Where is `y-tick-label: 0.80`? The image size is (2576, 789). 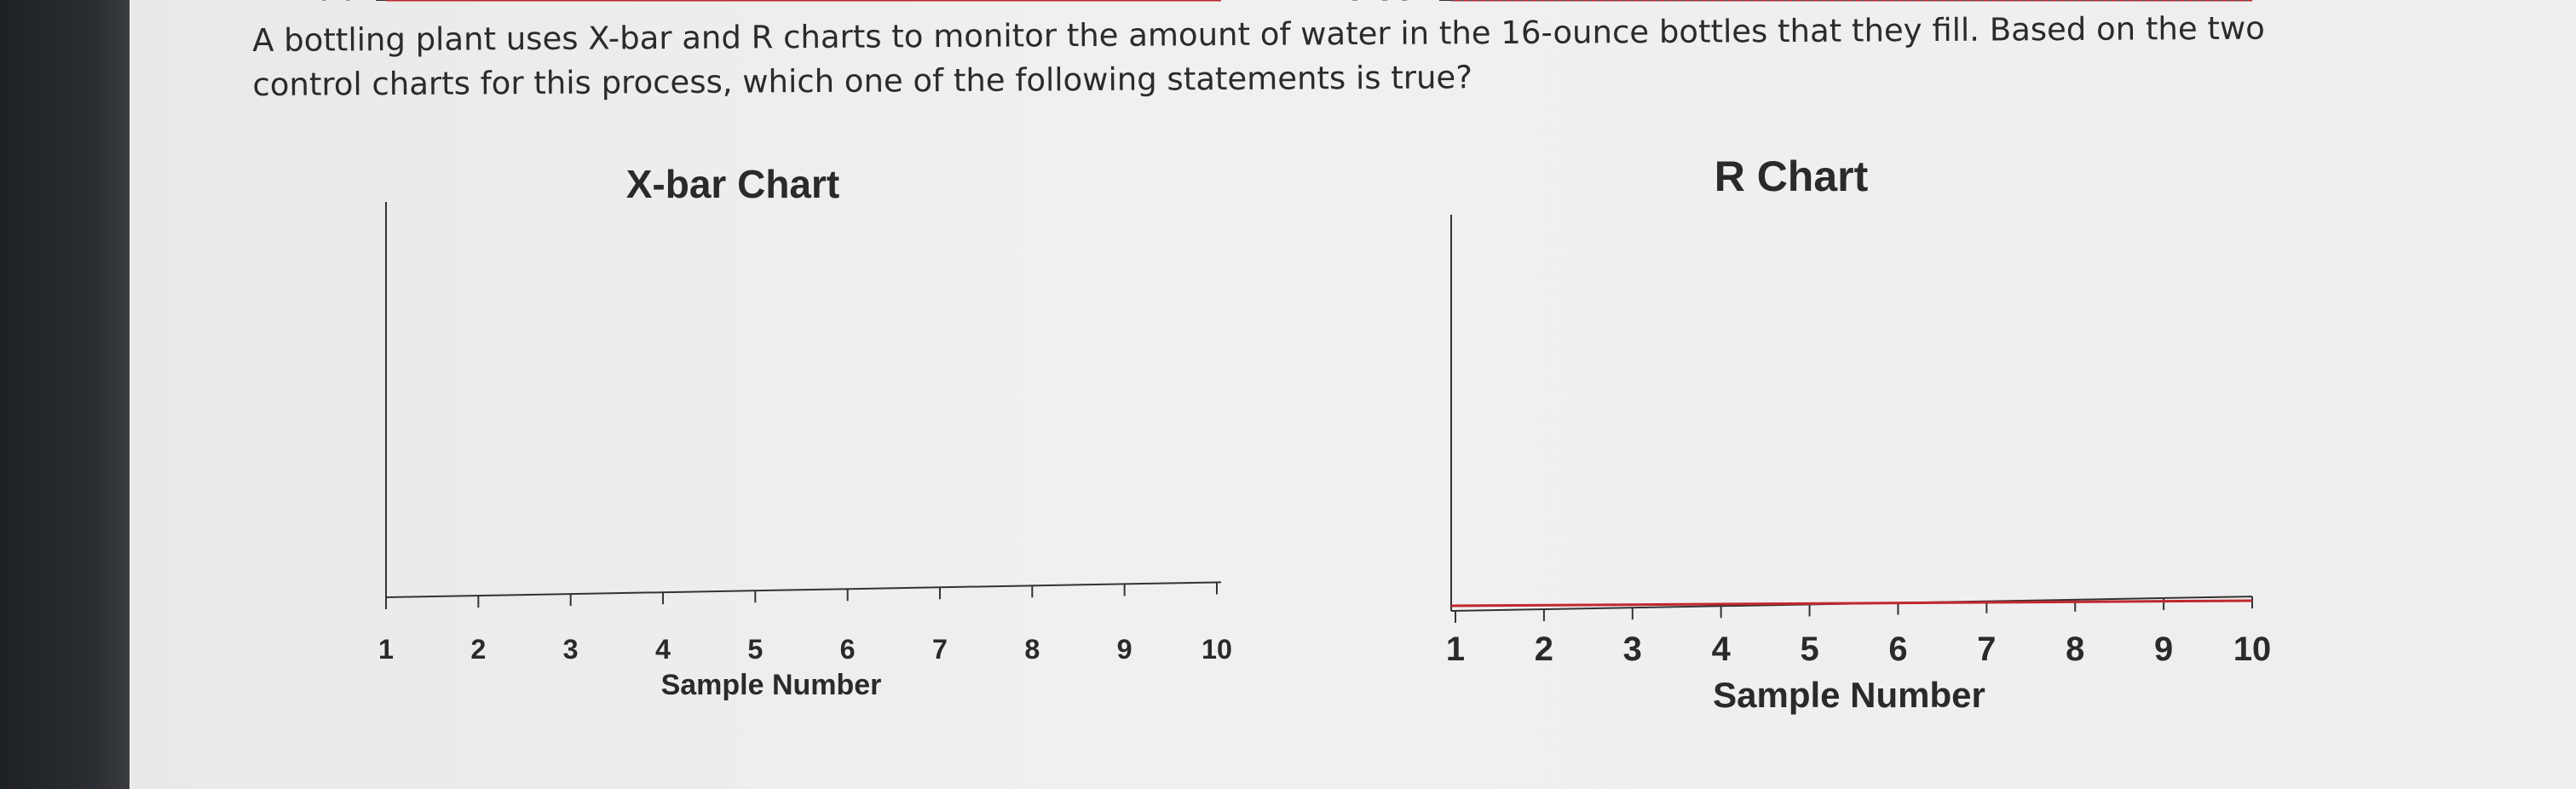
y-tick-label: 0.80 is located at coordinates (1380, 4).